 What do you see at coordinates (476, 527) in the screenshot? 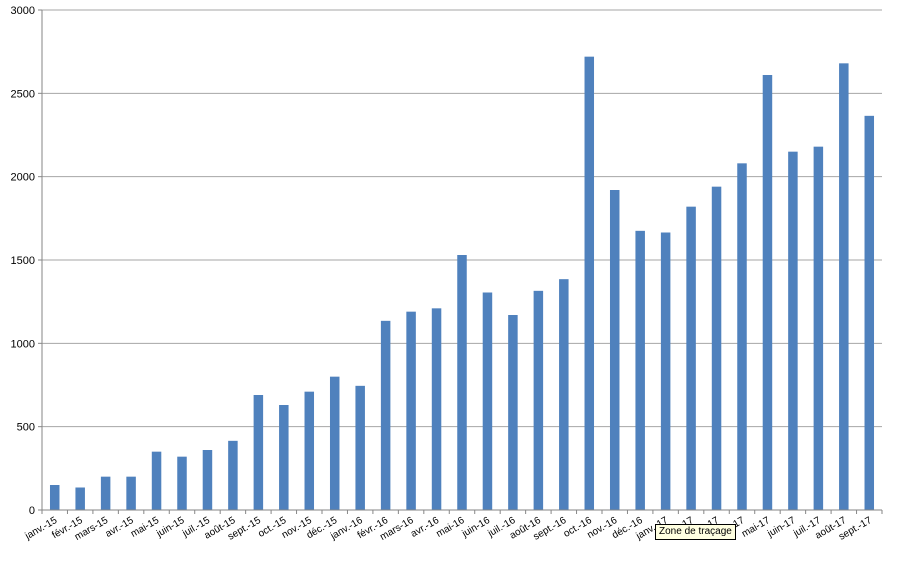
I see `x-tick-label: juin-16` at bounding box center [476, 527].